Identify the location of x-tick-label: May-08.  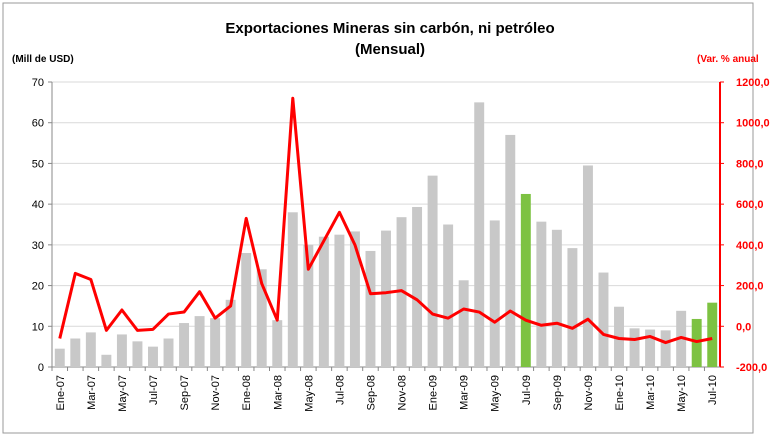
(309, 393).